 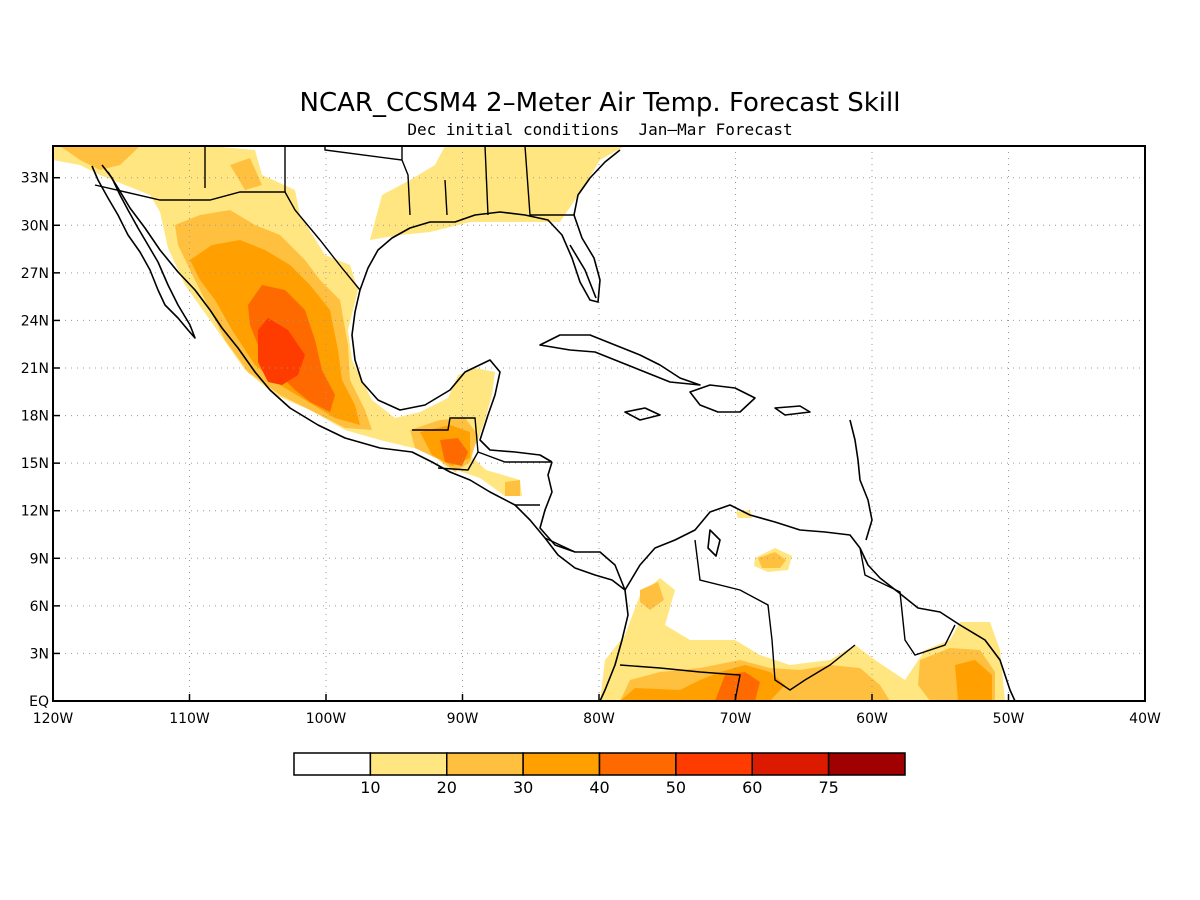 What do you see at coordinates (463, 719) in the screenshot?
I see `x-tick-label: 90W` at bounding box center [463, 719].